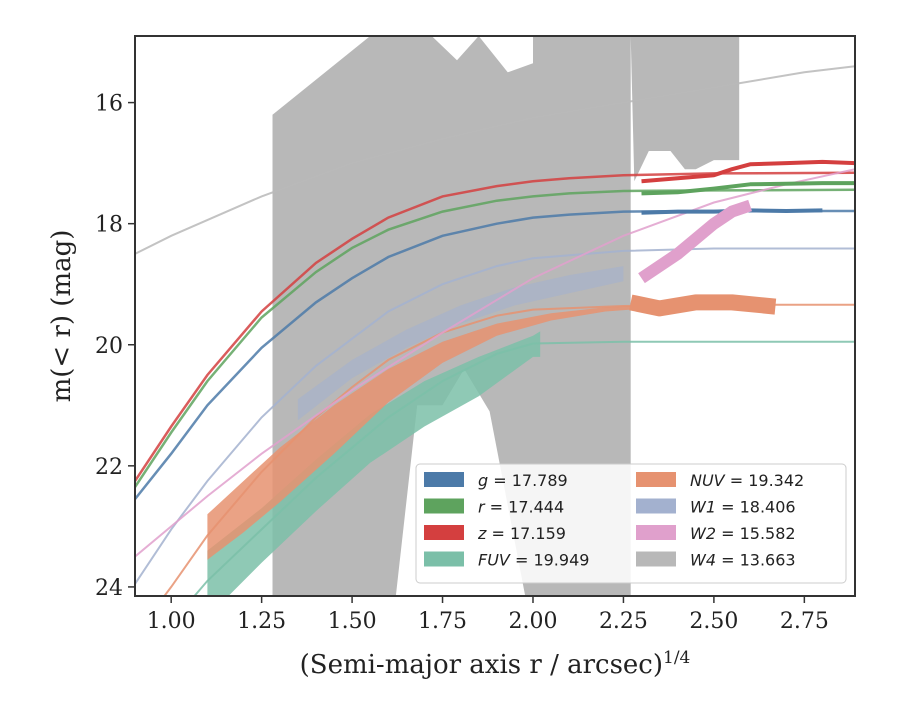 Image resolution: width=900 pixels, height=704 pixels. What do you see at coordinates (62, 316) in the screenshot?
I see `y-axis-label: m(< r) (mag)` at bounding box center [62, 316].